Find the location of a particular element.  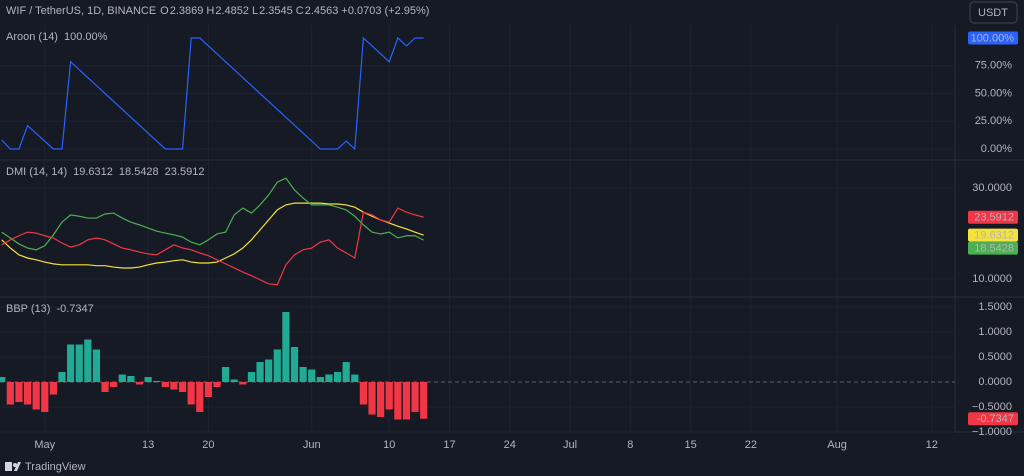

price-badge-label: 100.00% is located at coordinates (993, 38).